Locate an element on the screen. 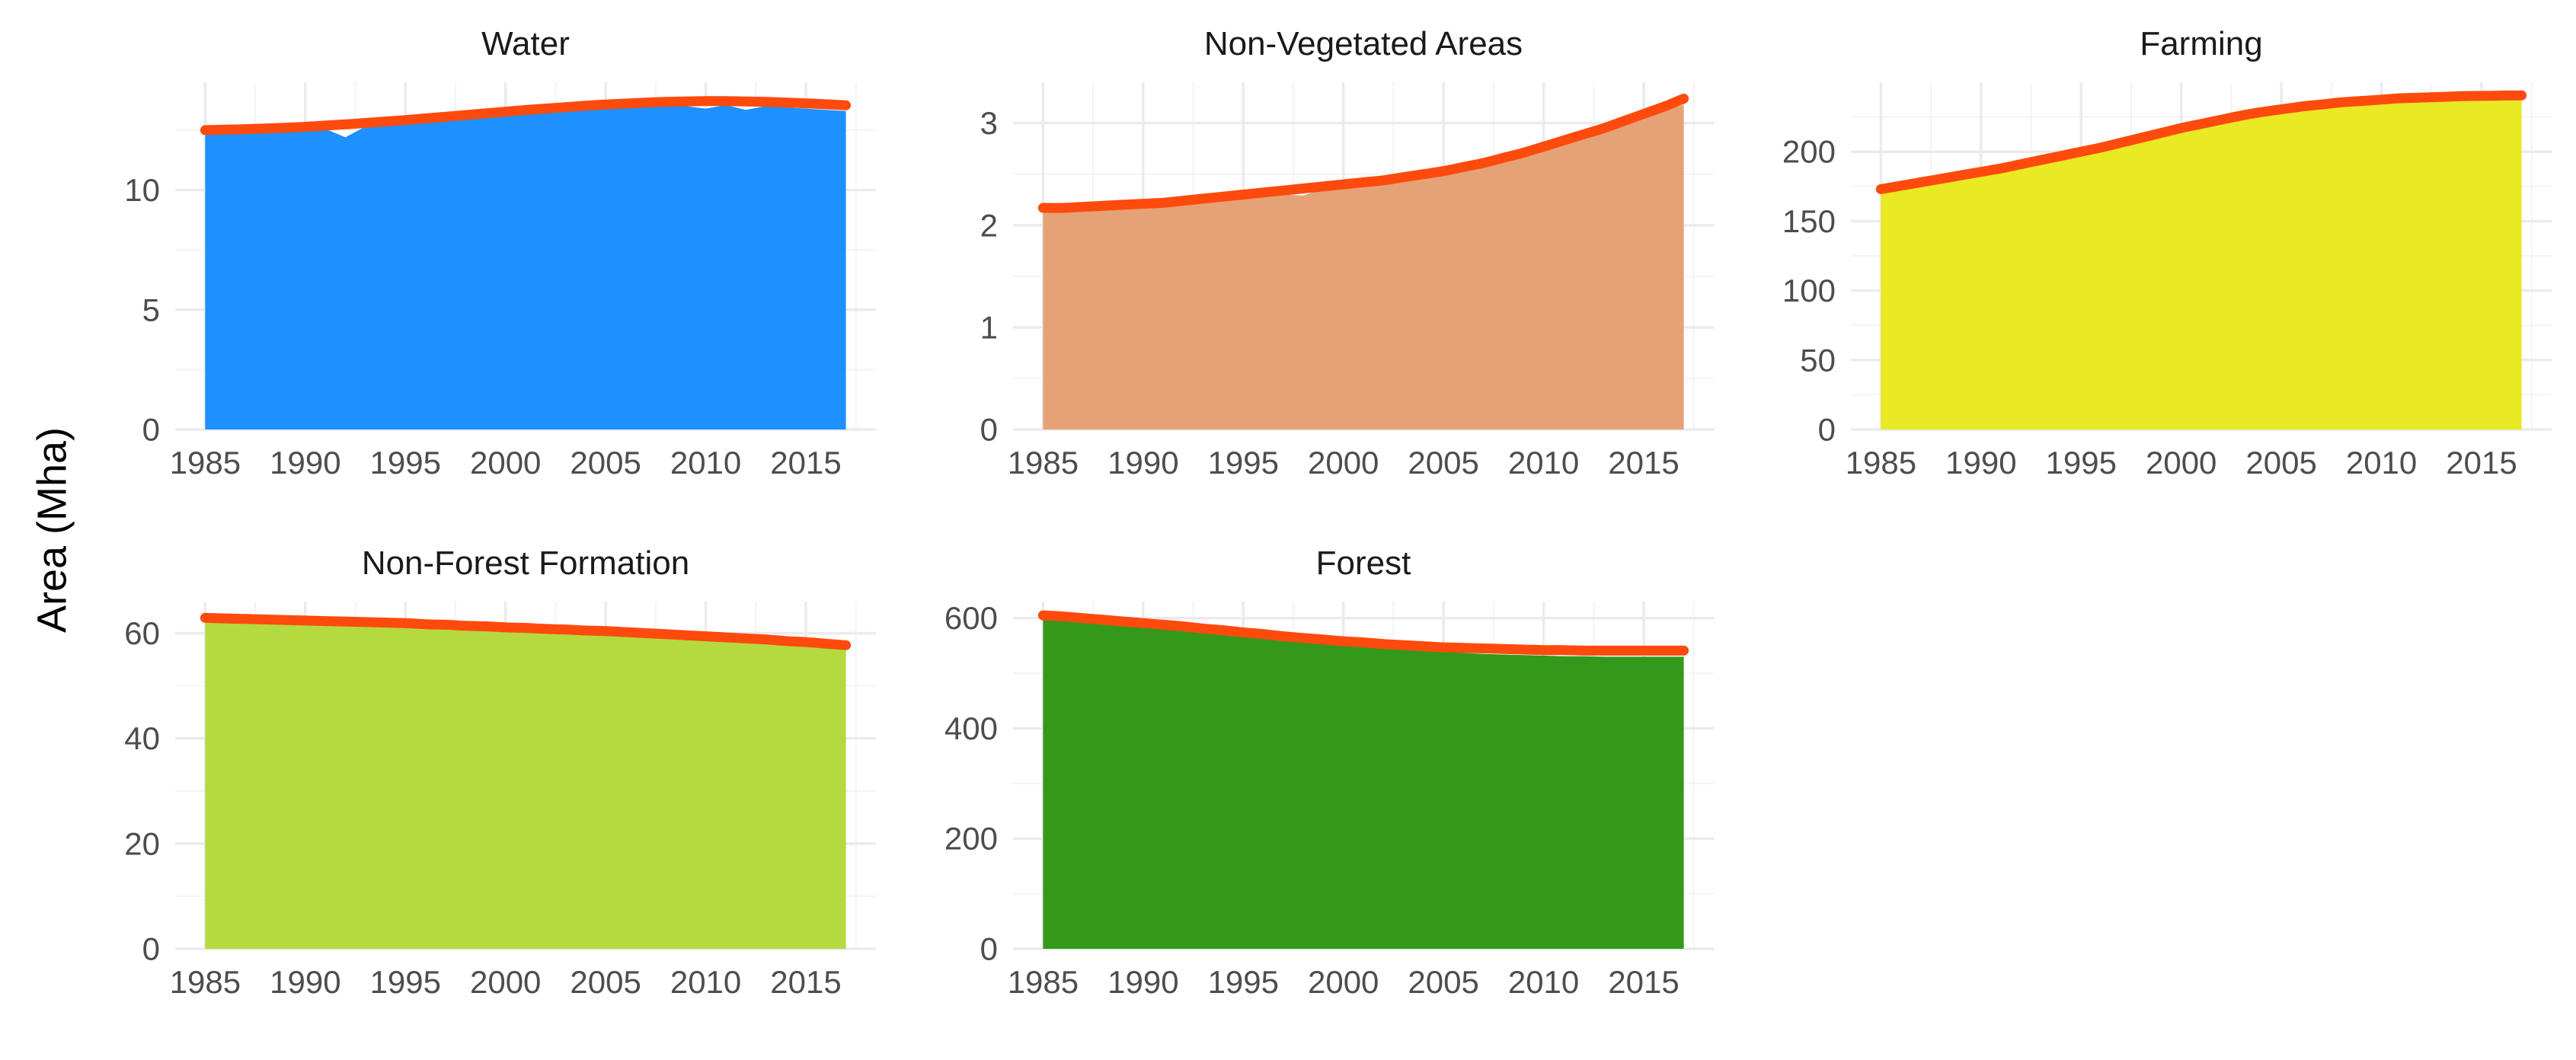 The width and height of the screenshot is (2576, 1060). panel-title: Water is located at coordinates (525, 43).